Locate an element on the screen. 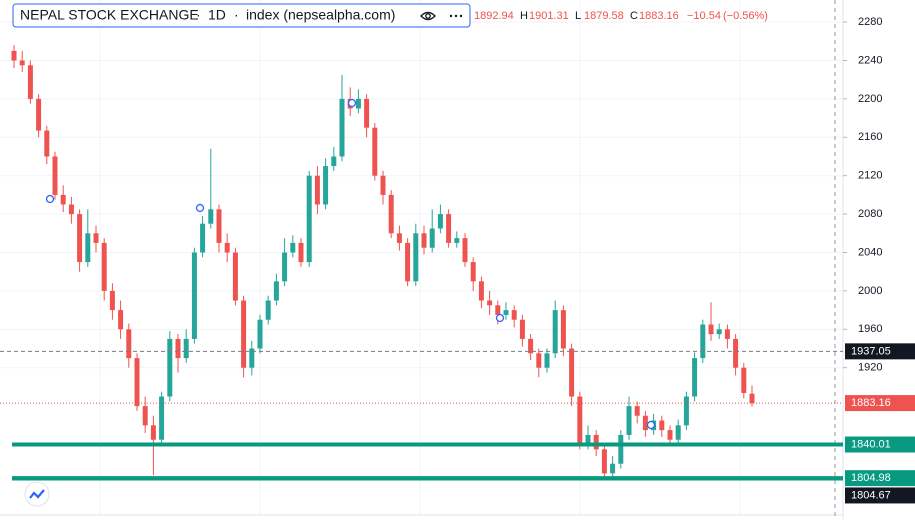  ohlc-prefix: H is located at coordinates (524, 16).